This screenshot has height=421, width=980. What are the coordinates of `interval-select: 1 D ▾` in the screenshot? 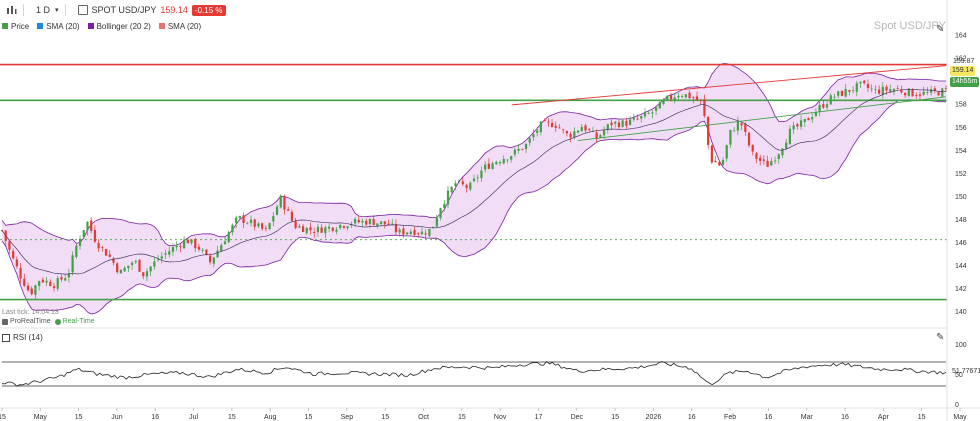 It's located at (47, 10).